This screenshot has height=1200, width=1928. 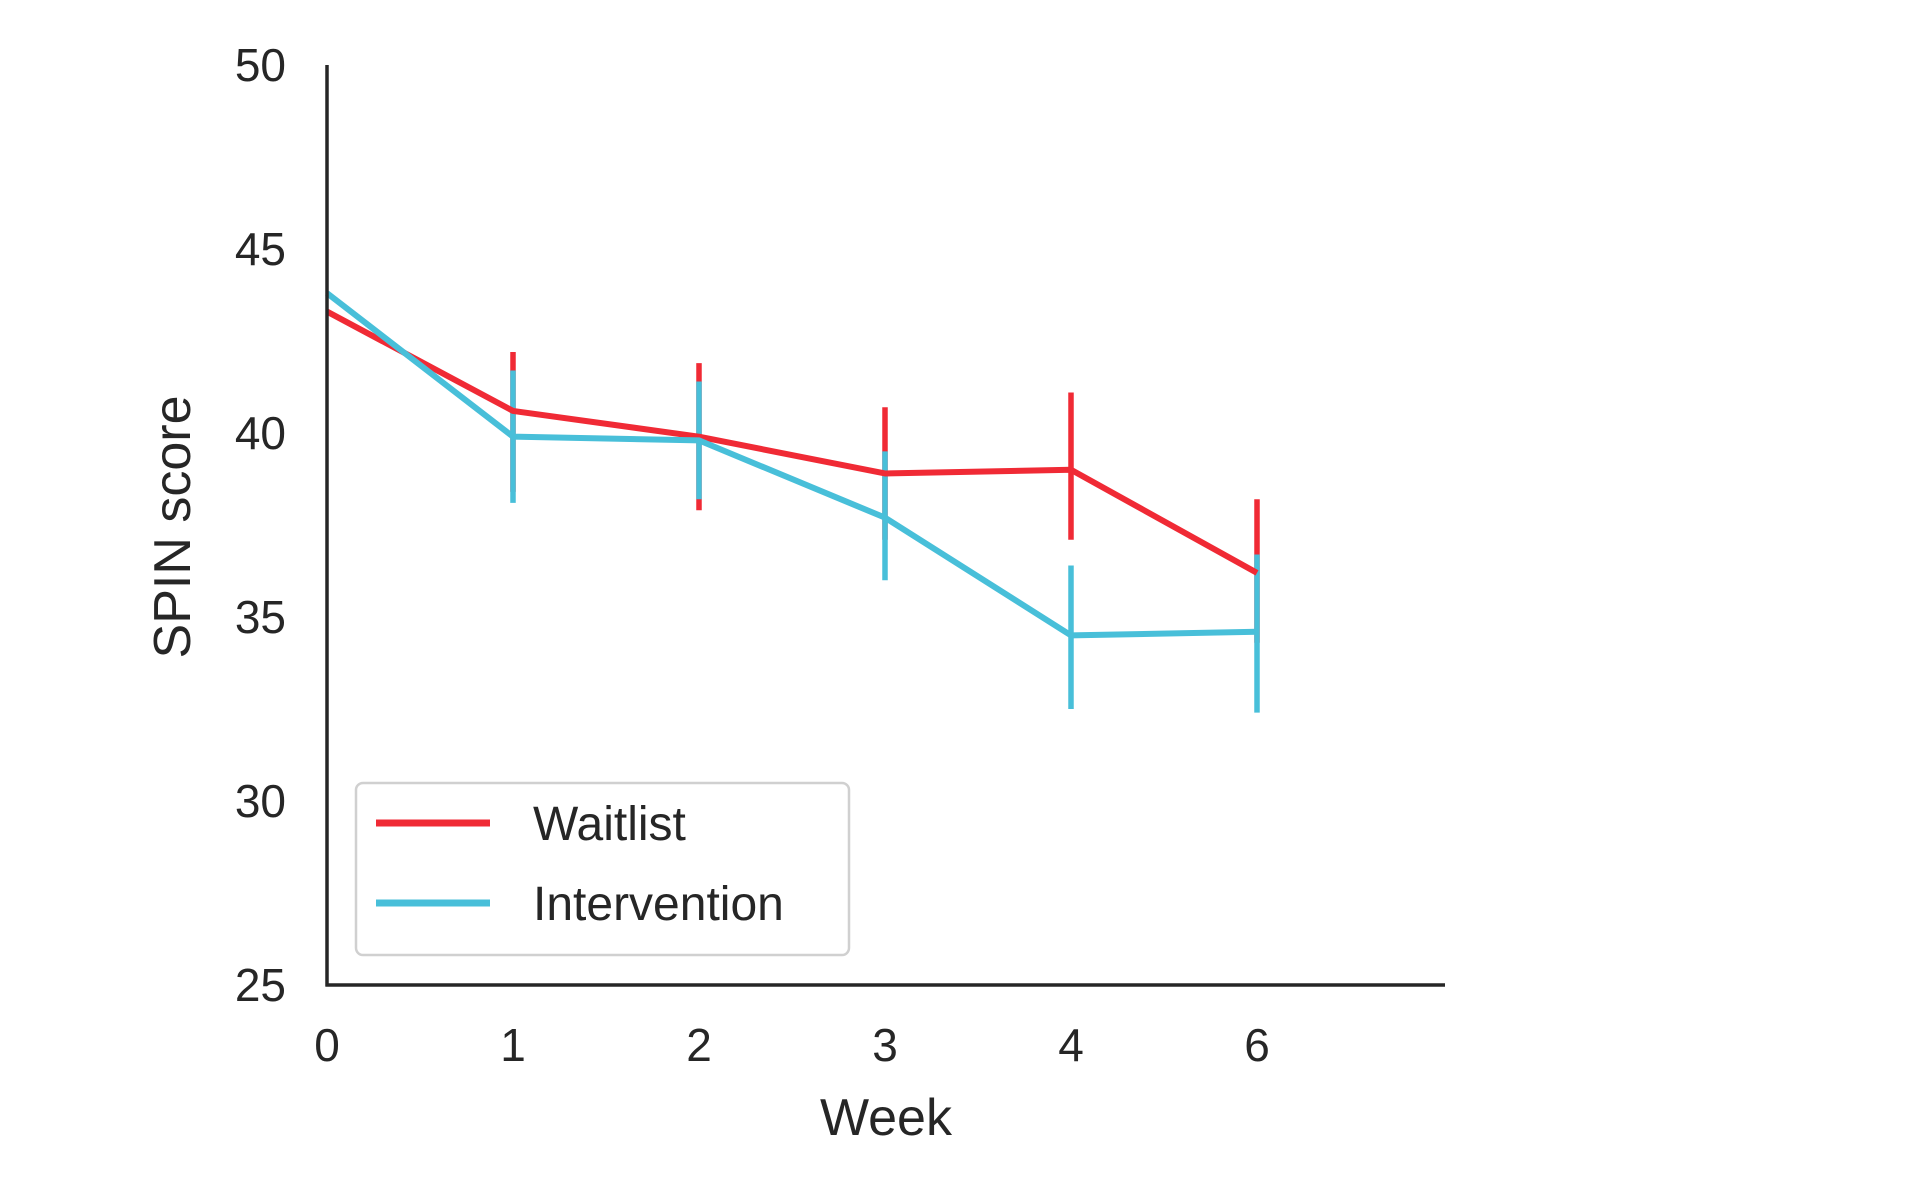 I want to click on y-tick-label: 35, so click(x=260, y=617).